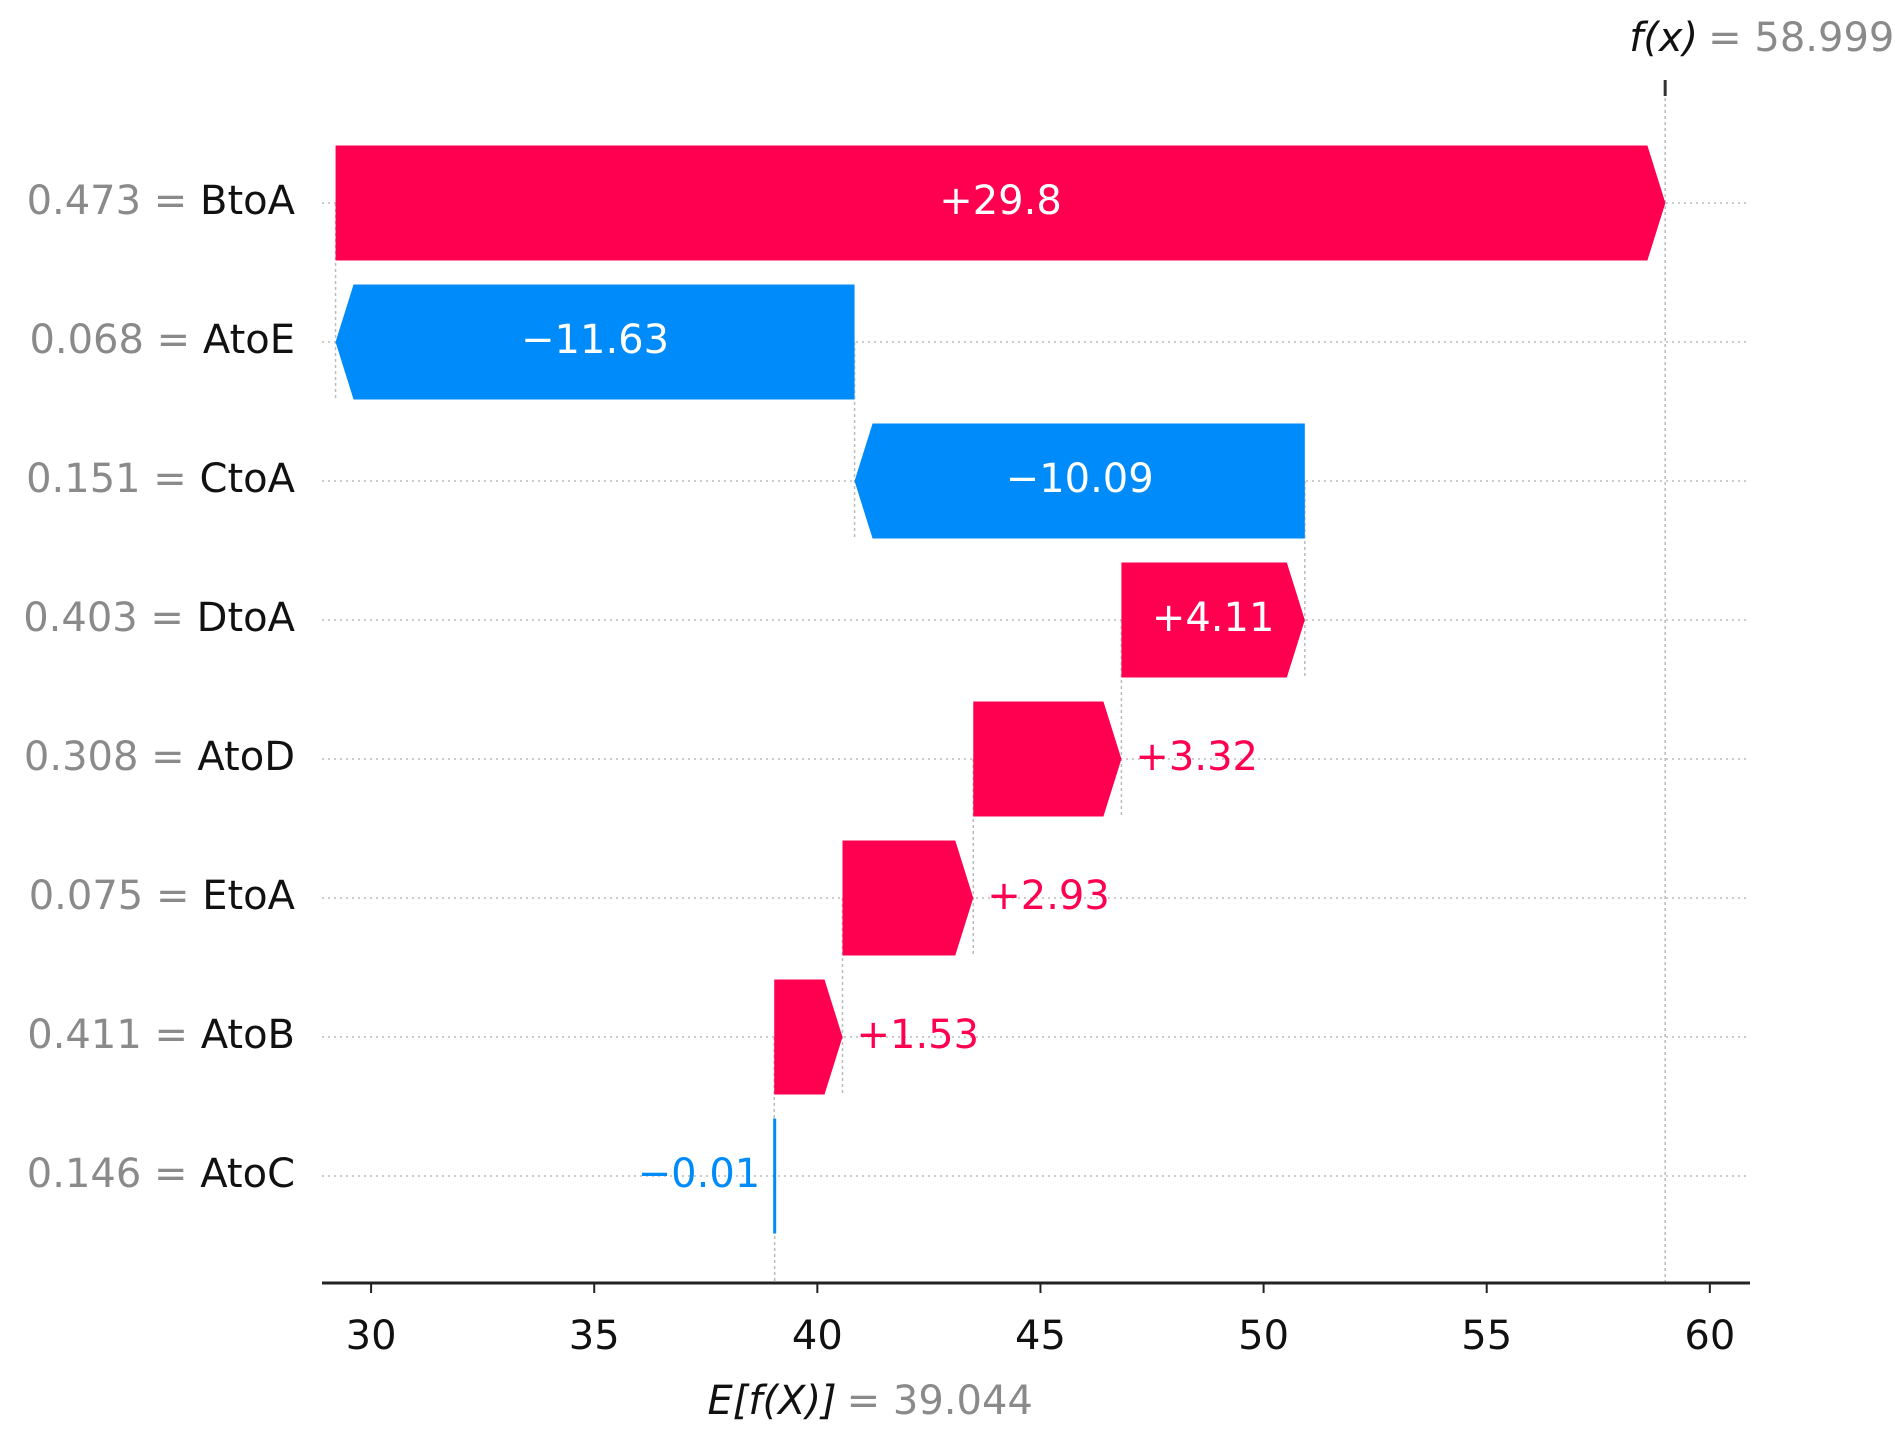 The width and height of the screenshot is (1895, 1444). Describe the element at coordinates (1263, 1336) in the screenshot. I see `x-tick-label: 50` at that location.